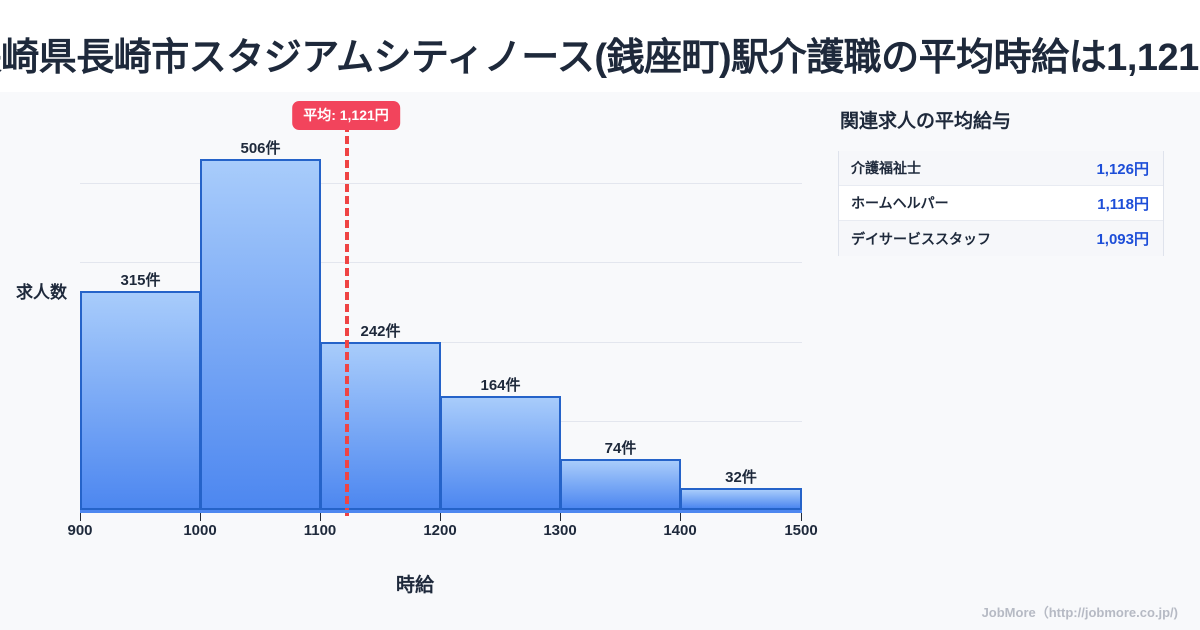 The height and width of the screenshot is (630, 1200). What do you see at coordinates (80, 530) in the screenshot?
I see `tick-label-900: 900` at bounding box center [80, 530].